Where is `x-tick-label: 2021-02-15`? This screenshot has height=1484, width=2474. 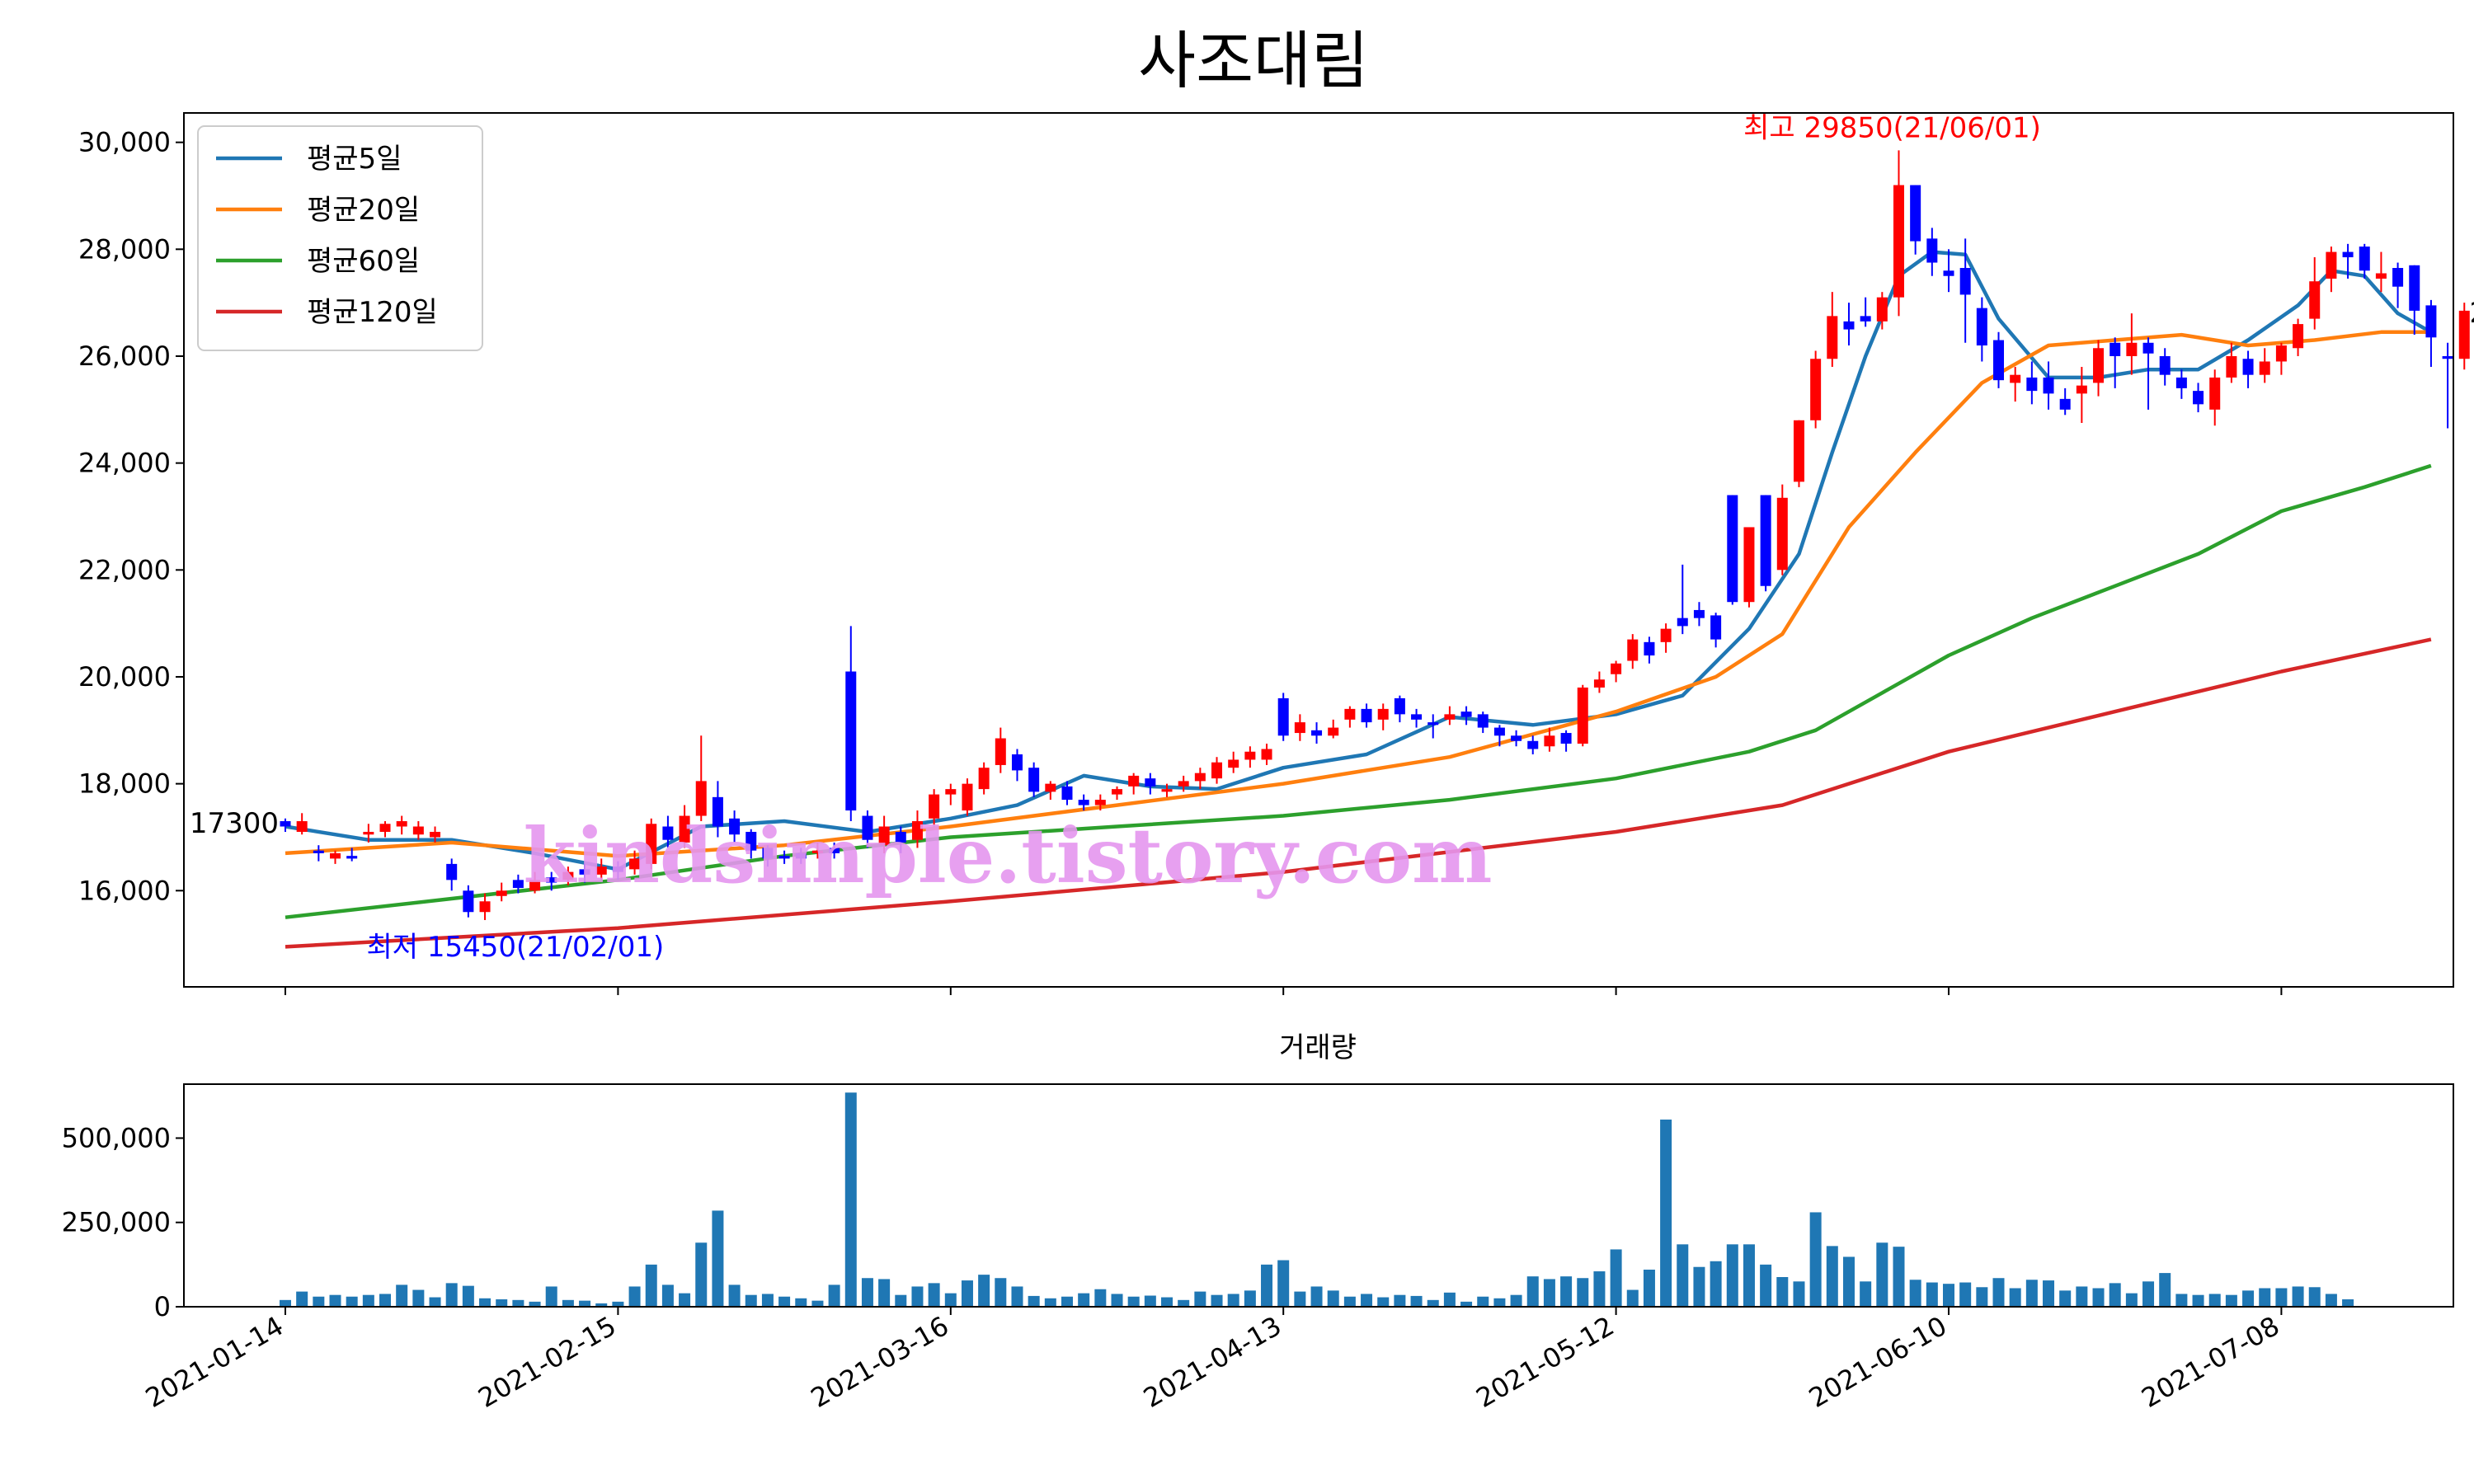
x-tick-label: 2021-02-15 is located at coordinates (547, 1362).